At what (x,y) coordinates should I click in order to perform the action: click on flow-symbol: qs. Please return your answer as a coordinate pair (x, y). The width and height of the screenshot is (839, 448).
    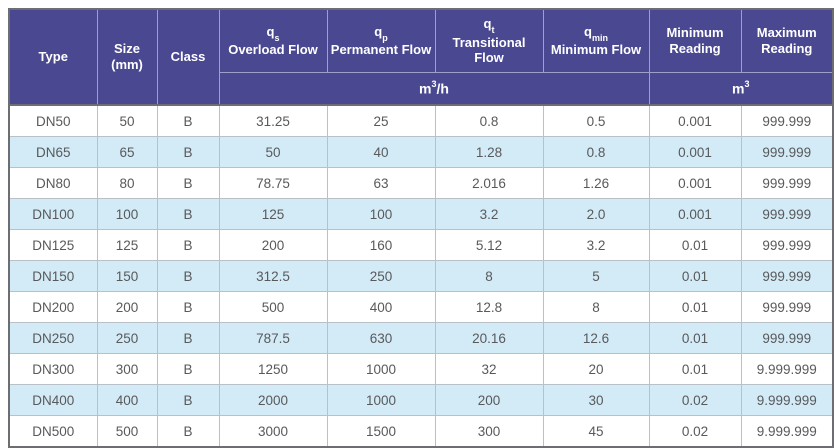
    Looking at the image, I should click on (273, 33).